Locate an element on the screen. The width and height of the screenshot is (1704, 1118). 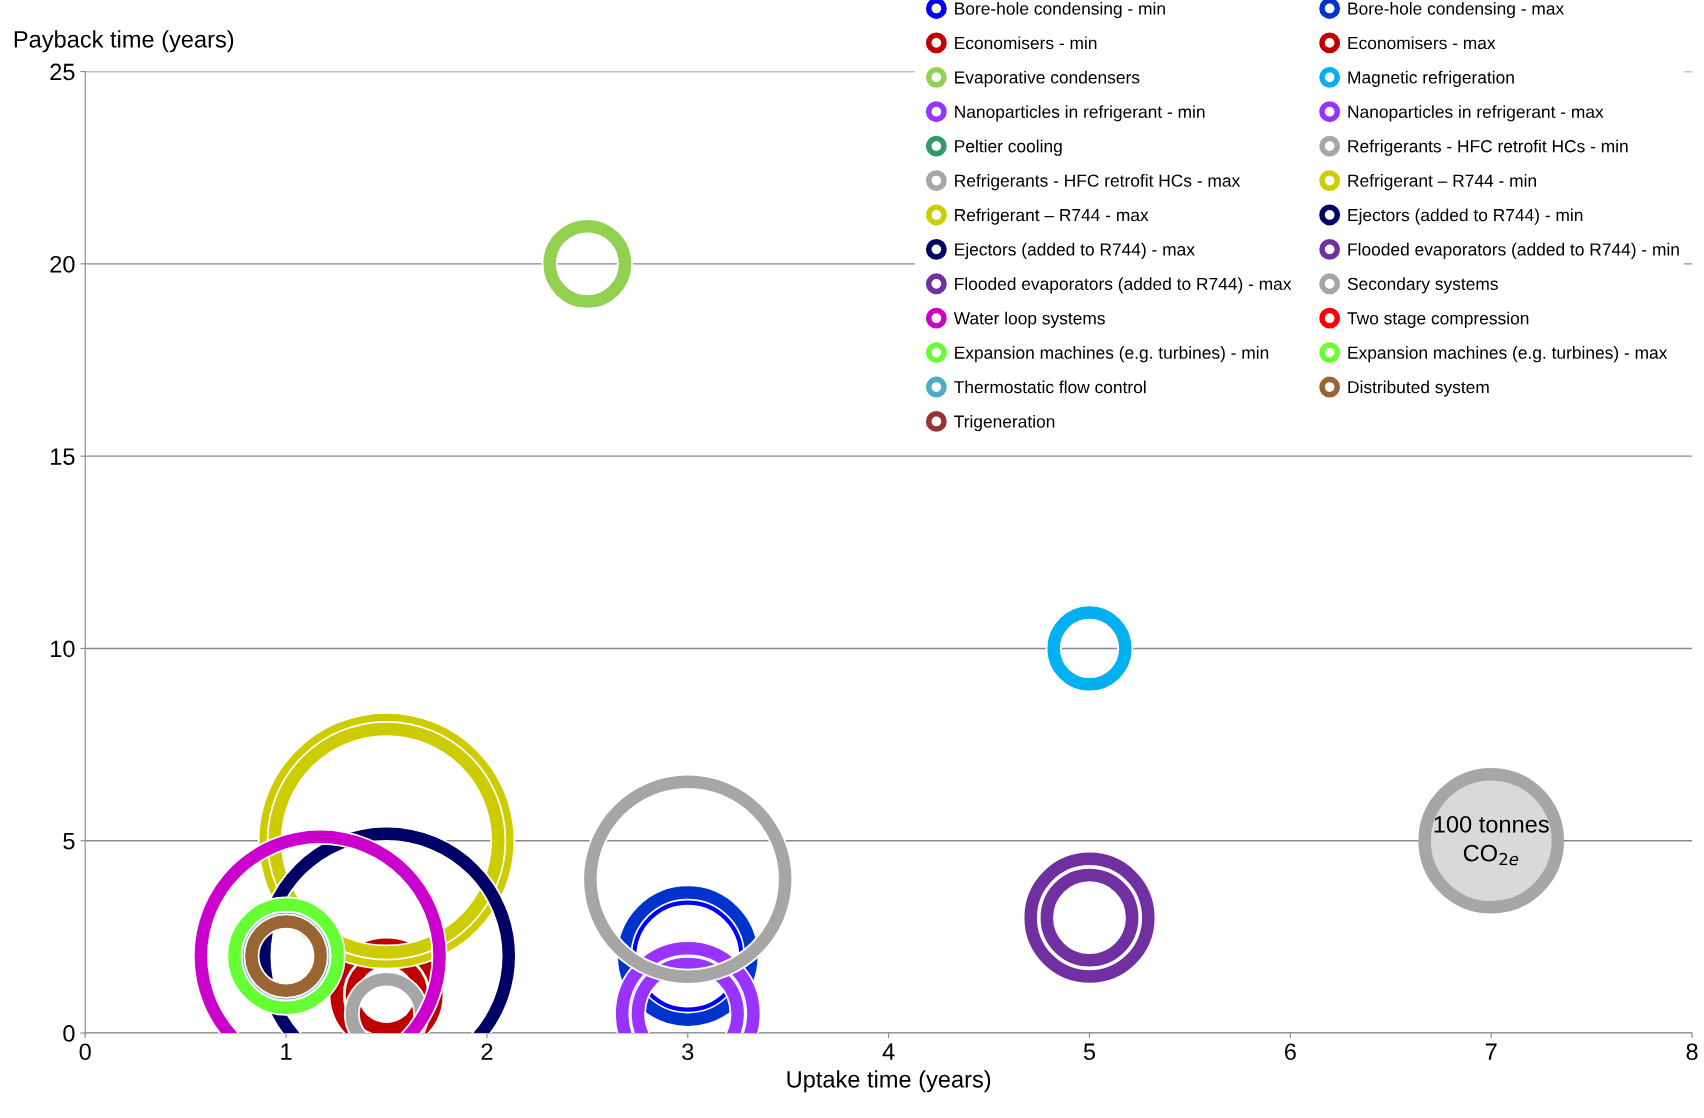
legend-label: Ejectors (added to R744) - min is located at coordinates (1465, 216).